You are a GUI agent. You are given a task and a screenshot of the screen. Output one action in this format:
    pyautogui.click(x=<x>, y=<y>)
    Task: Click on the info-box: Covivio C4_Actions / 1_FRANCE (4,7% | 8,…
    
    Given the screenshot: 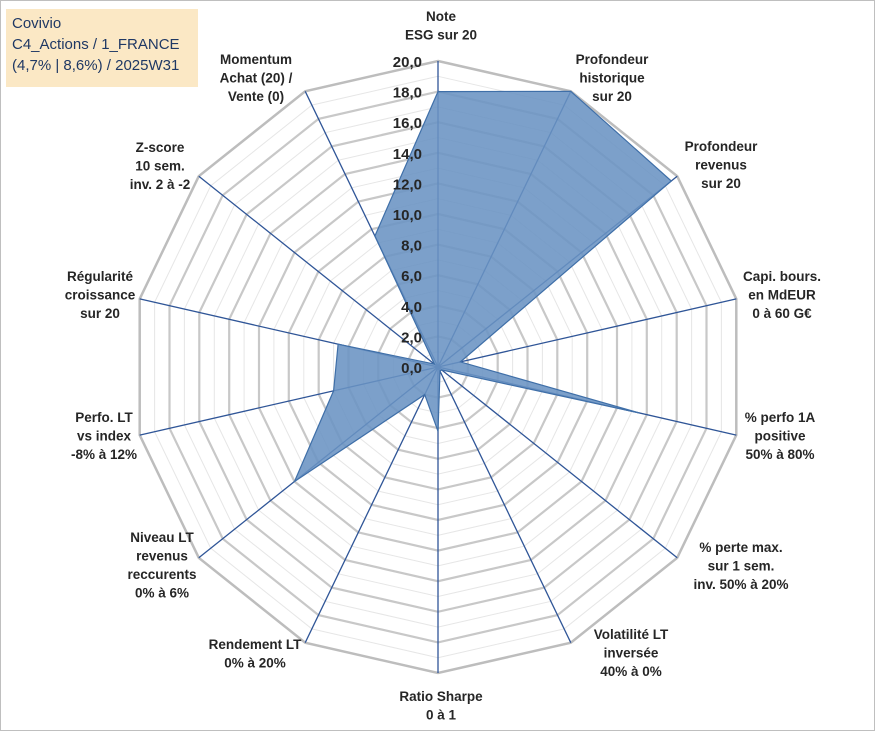 What is the action you would take?
    pyautogui.click(x=102, y=48)
    